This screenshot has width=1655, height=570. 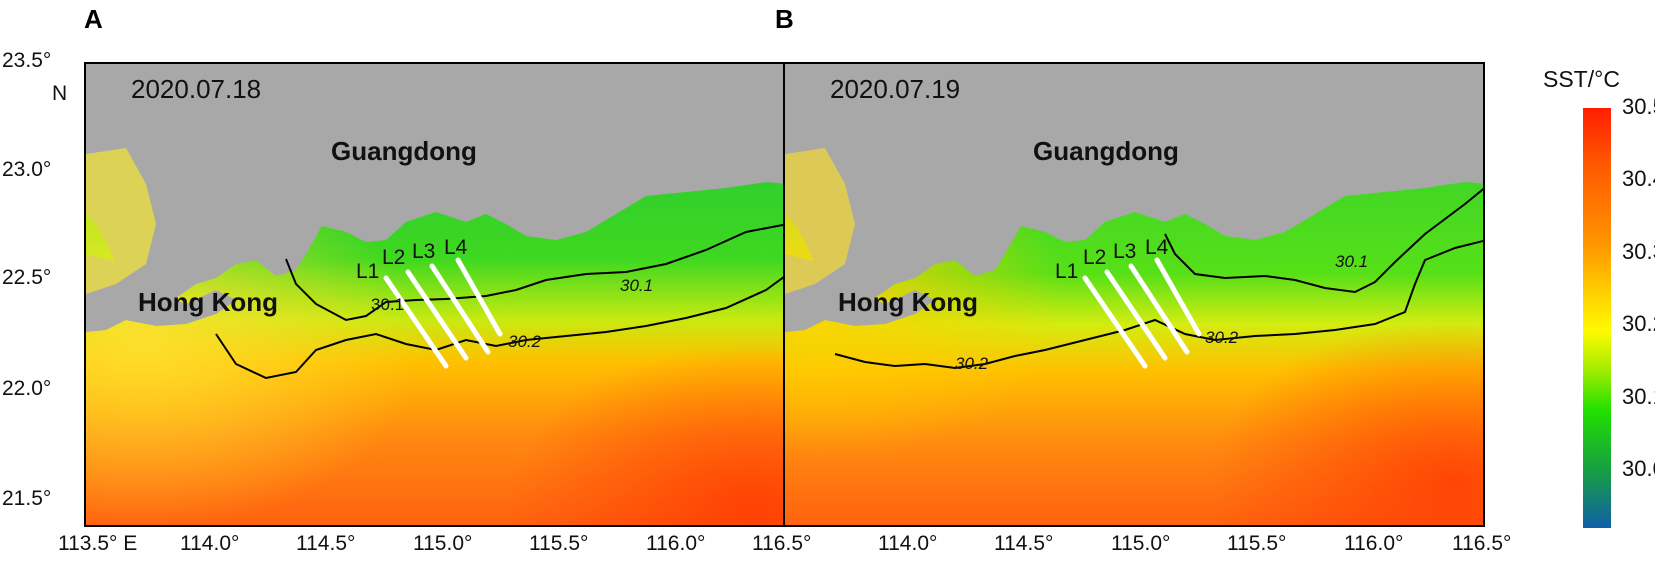 What do you see at coordinates (394, 257) in the screenshot?
I see `transect-label-l2-a: L2` at bounding box center [394, 257].